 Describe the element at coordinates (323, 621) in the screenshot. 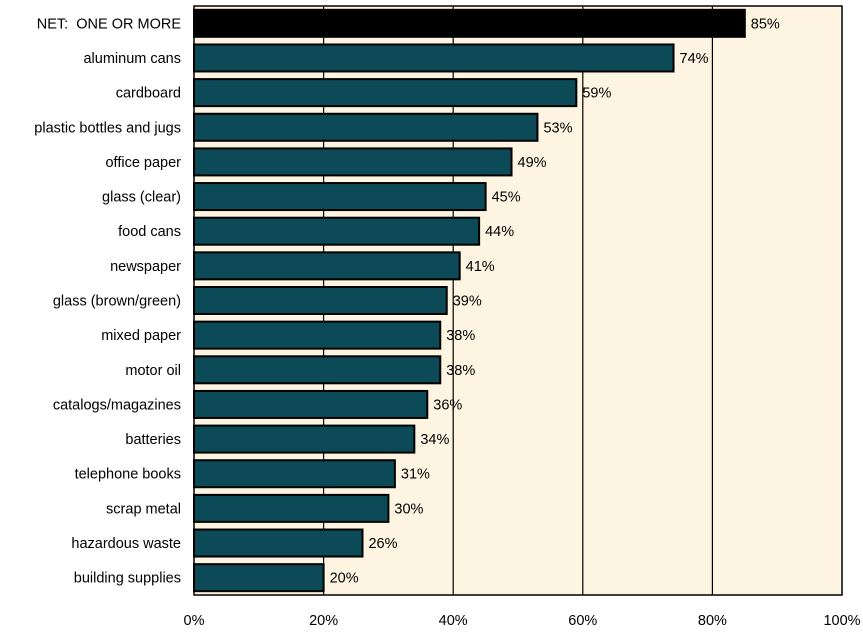

I see `x-tick-label: 20%` at that location.